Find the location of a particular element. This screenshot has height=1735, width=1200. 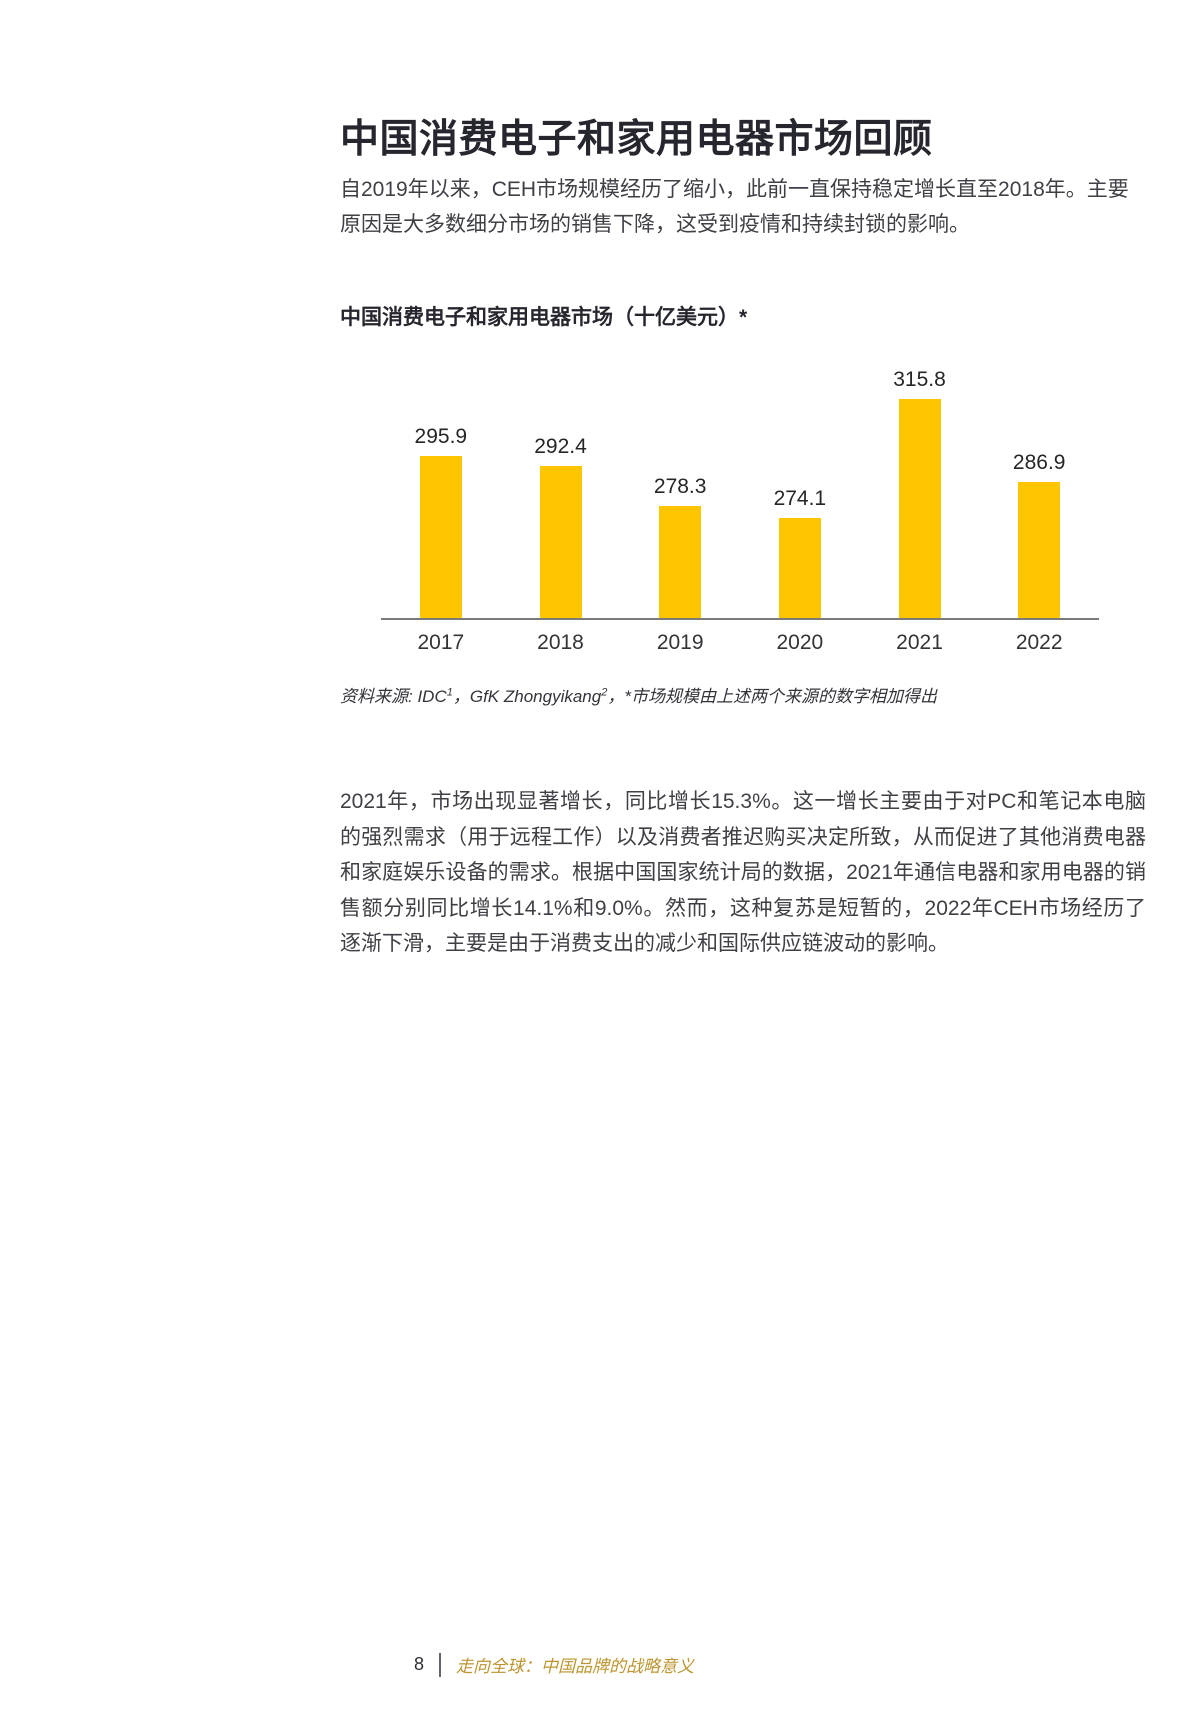

bar-group: 274.1 is located at coordinates (800, 552).